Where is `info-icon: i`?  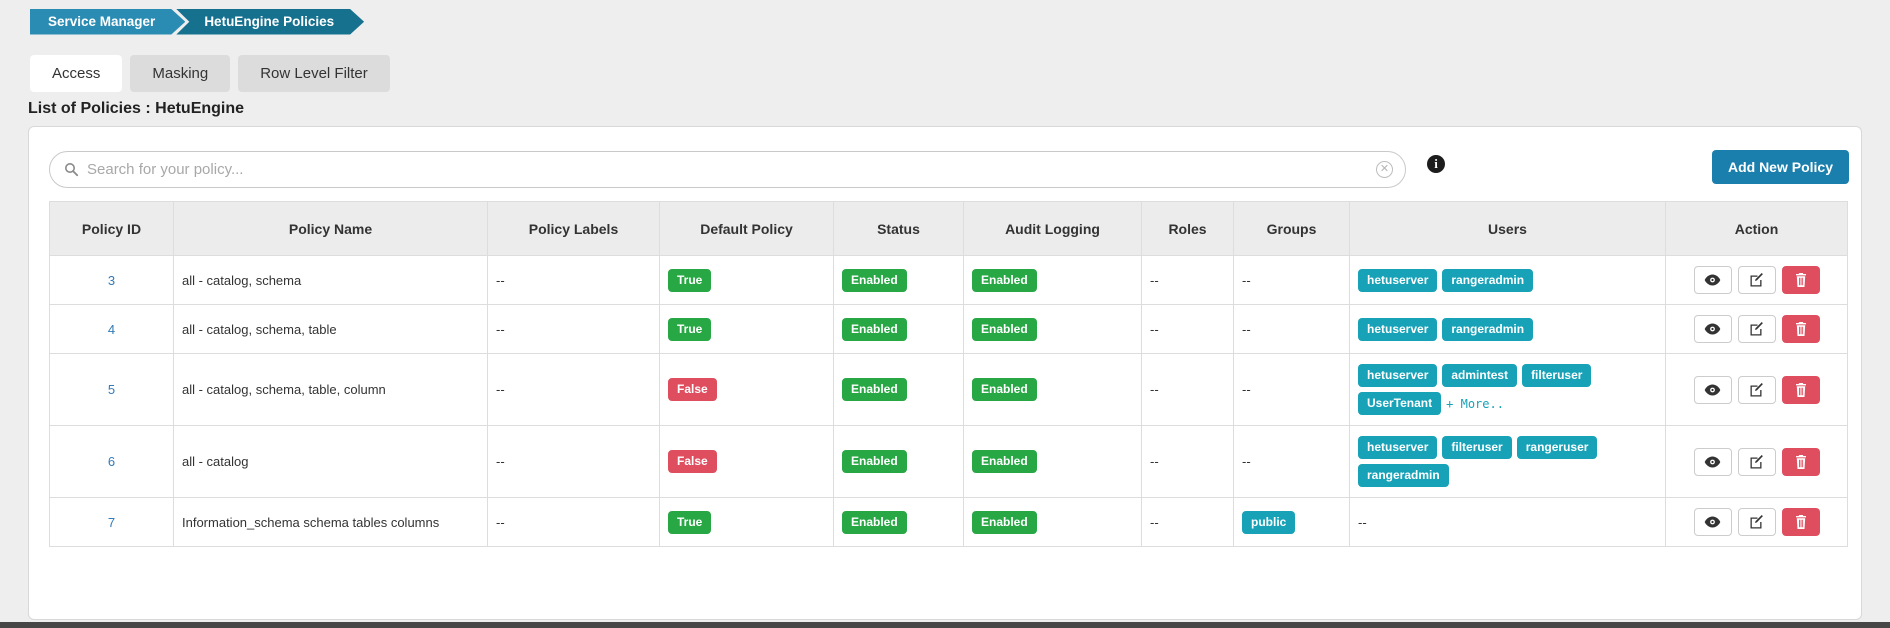 info-icon: i is located at coordinates (1436, 164).